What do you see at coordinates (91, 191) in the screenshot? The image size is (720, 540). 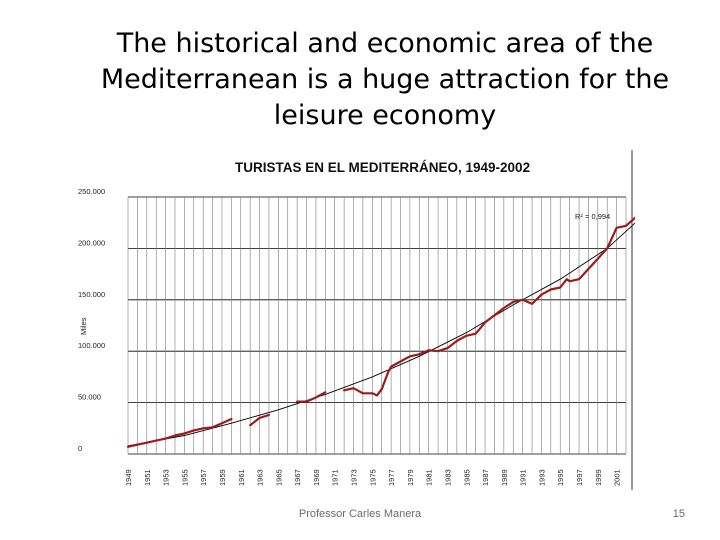 I see `y-tick-label: 250.000` at bounding box center [91, 191].